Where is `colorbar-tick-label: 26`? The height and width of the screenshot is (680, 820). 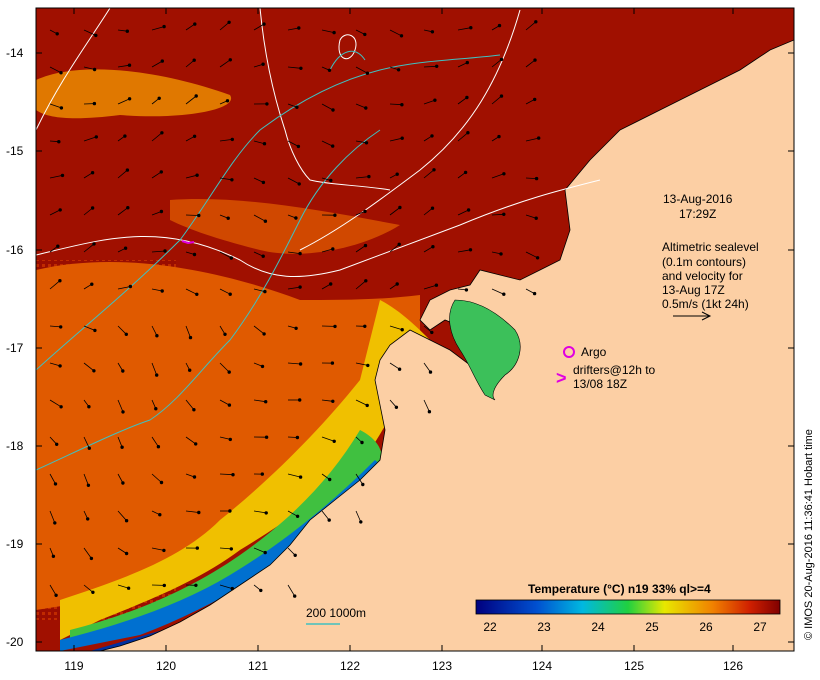 colorbar-tick-label: 26 is located at coordinates (706, 627).